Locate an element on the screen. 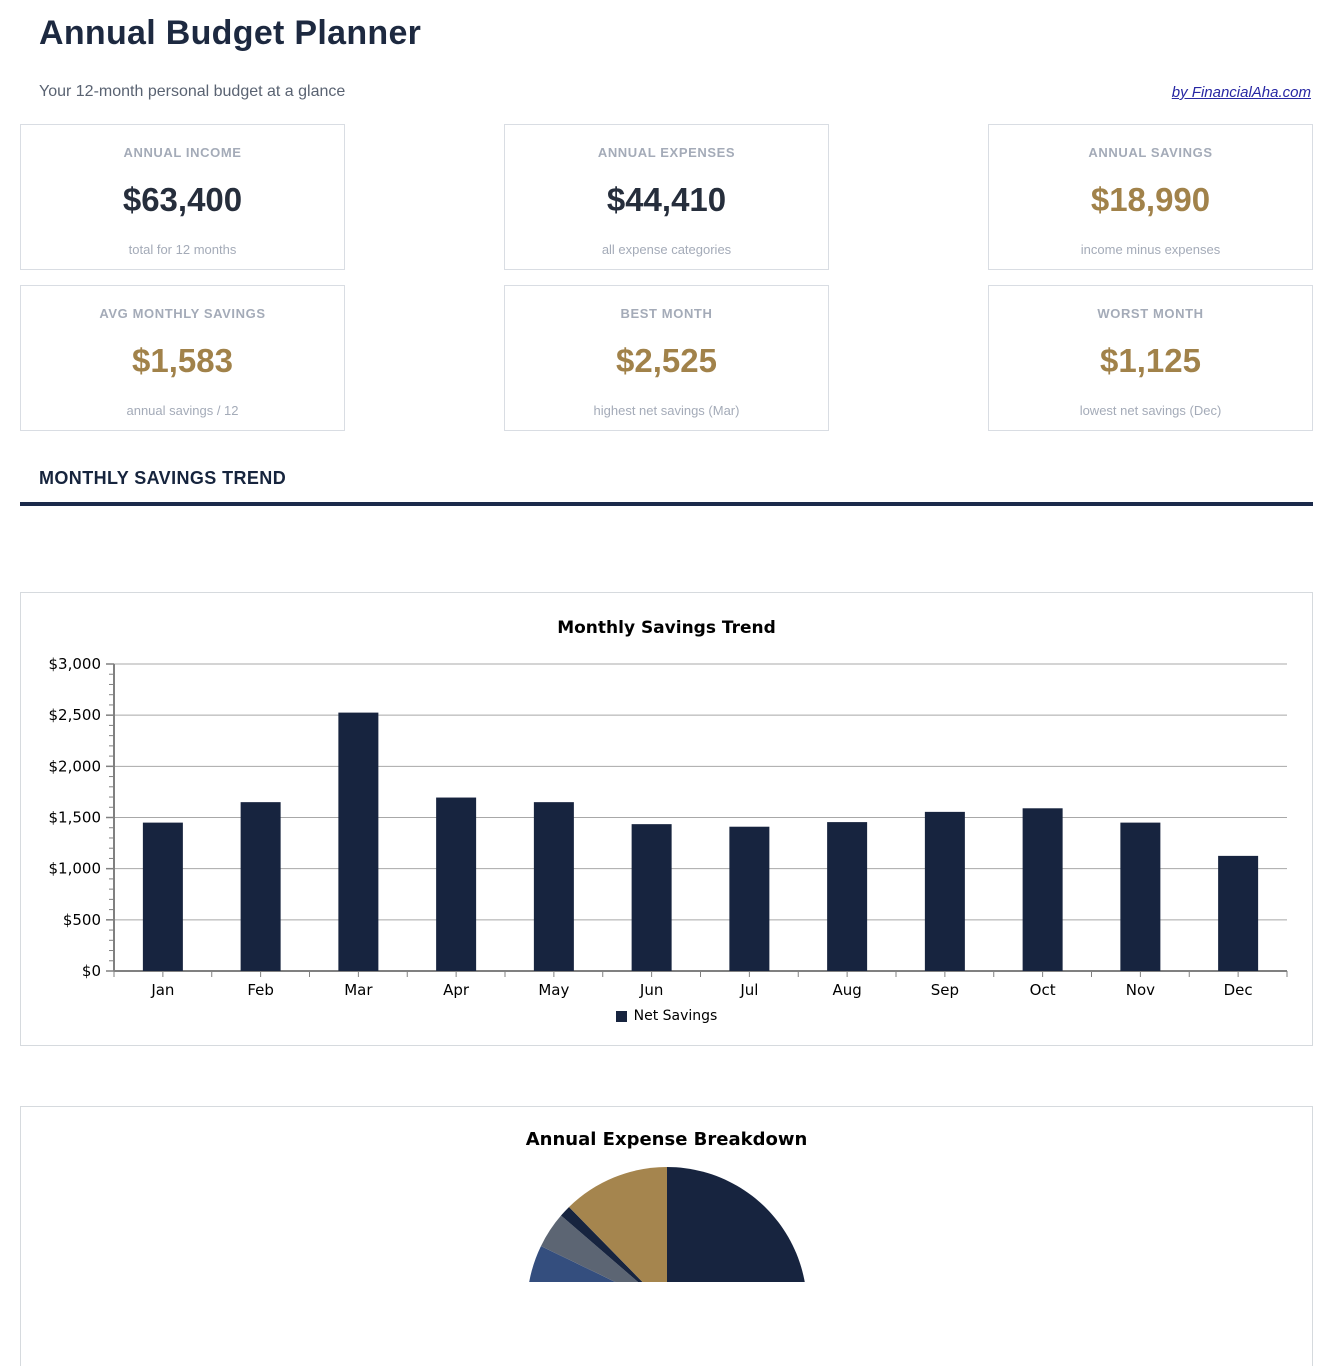  section-divider is located at coordinates (666, 504).